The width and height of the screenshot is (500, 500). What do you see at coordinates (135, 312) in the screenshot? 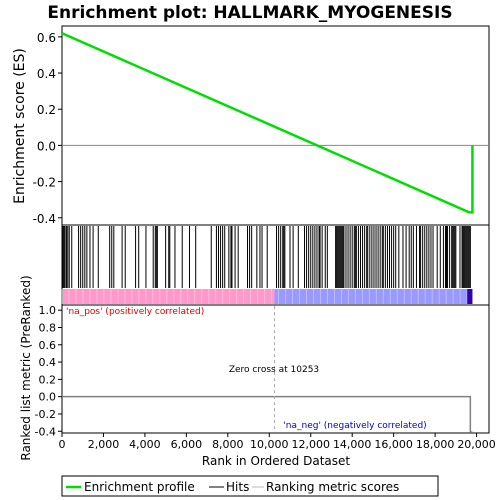
I see `na-pos-label: 'na_pos' (positively correlated)` at bounding box center [135, 312].